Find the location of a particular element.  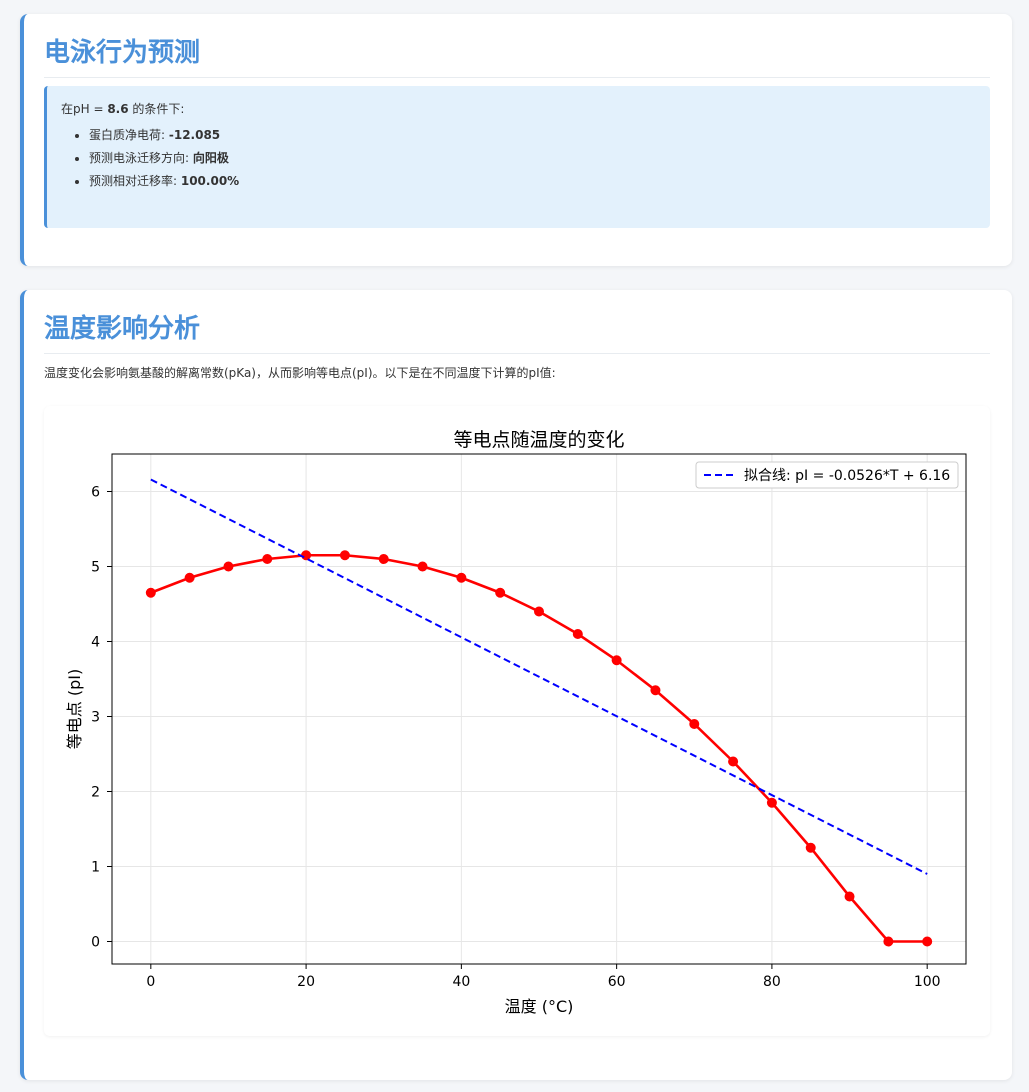

y-tick-label: 4 is located at coordinates (95, 643).